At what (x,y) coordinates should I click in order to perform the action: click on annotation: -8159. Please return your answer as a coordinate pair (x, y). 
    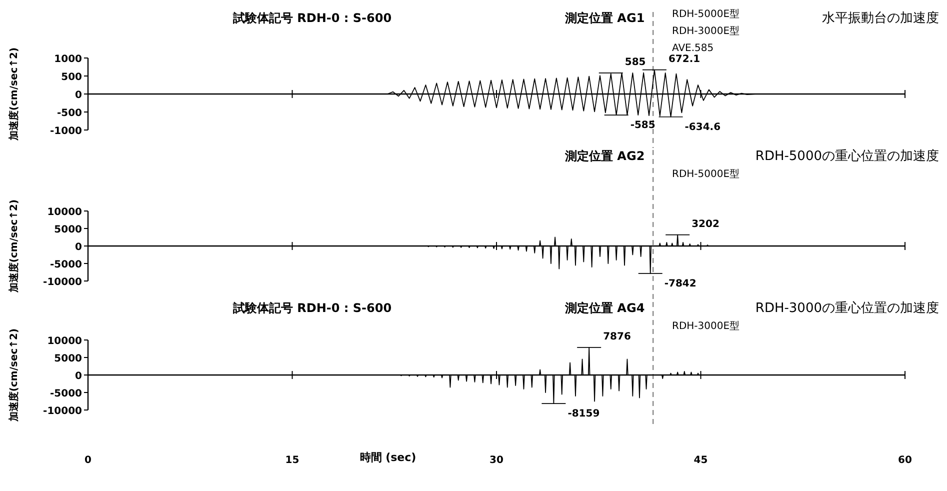
    Looking at the image, I should click on (584, 414).